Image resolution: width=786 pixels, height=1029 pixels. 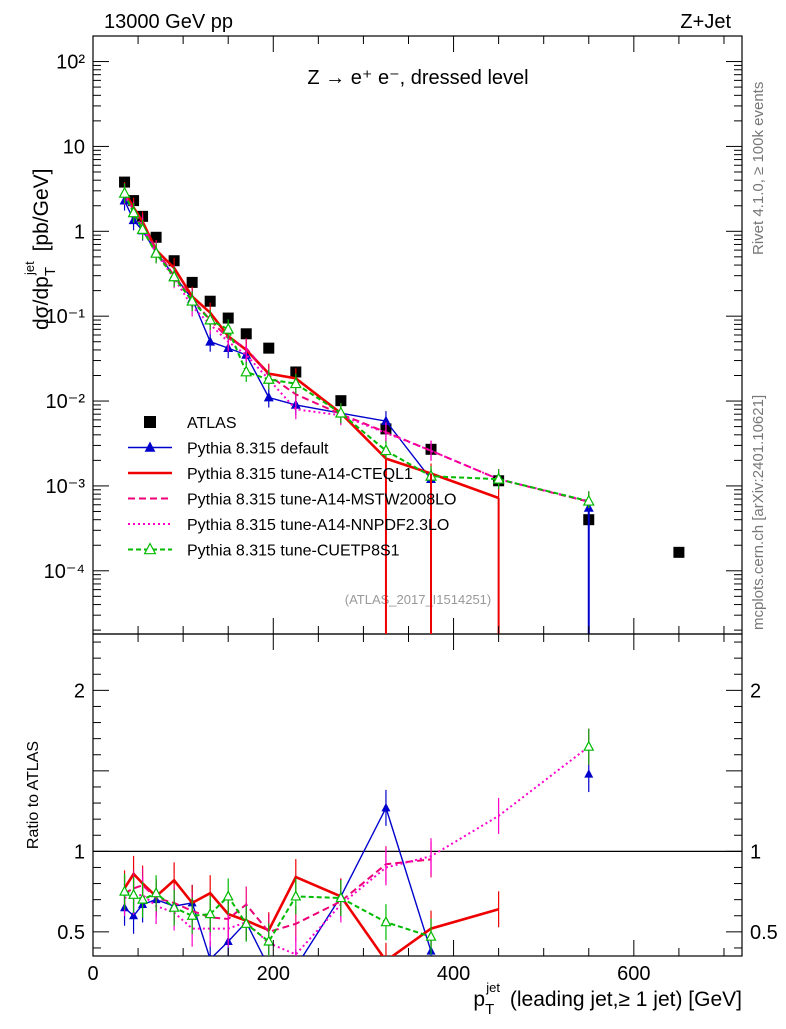 What do you see at coordinates (79, 691) in the screenshot?
I see `ratio-y-tick-label: 2` at bounding box center [79, 691].